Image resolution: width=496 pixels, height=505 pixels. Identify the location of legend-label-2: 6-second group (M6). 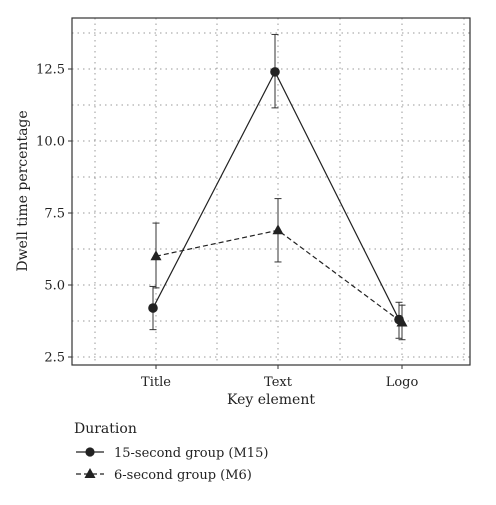
(183, 475).